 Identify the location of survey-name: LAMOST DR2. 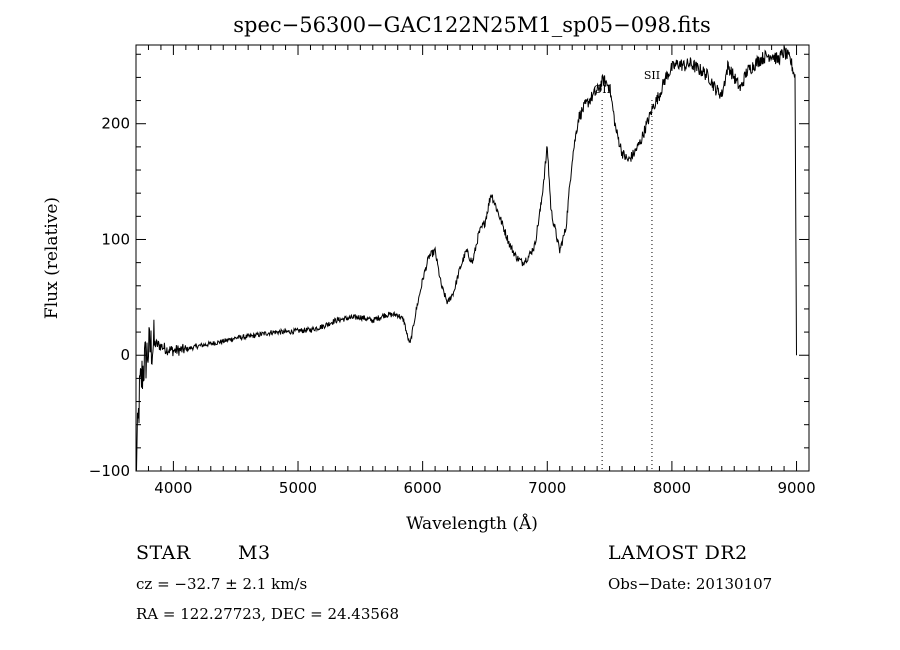
(678, 553).